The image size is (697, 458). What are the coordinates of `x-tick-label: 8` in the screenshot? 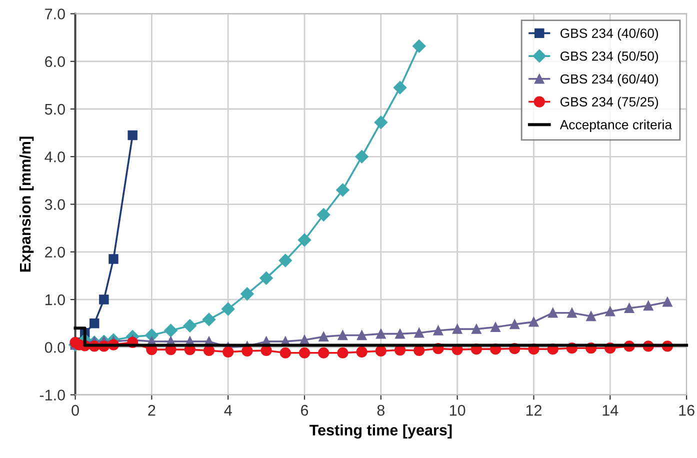 It's located at (380, 410).